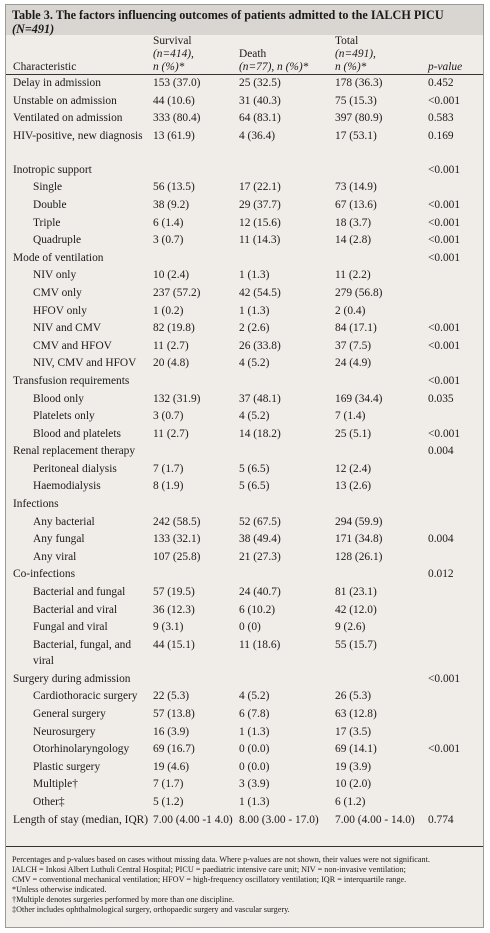 The width and height of the screenshot is (490, 933). What do you see at coordinates (244, 733) in the screenshot?
I see `table-row: Neurosurgery 16 (3.9) 1 (1.3) 17 (3.5)` at bounding box center [244, 733].